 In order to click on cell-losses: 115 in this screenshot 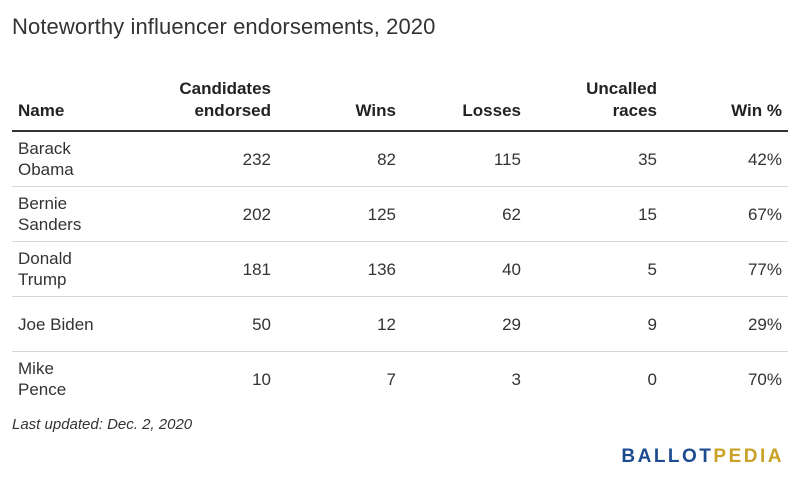, I will do `click(464, 159)`.